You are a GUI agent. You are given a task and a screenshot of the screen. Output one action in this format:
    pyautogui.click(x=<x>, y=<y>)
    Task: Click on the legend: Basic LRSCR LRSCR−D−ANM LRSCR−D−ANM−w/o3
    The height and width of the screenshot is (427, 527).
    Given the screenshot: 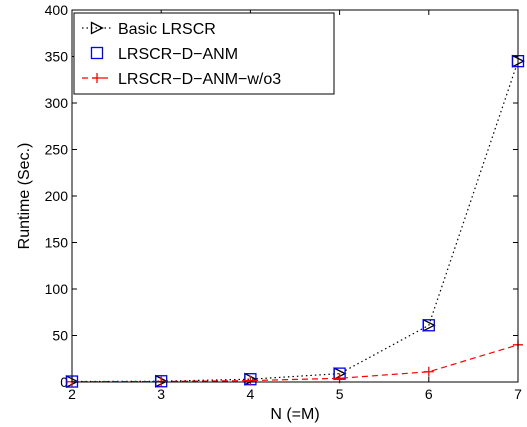 What is the action you would take?
    pyautogui.click(x=204, y=53)
    